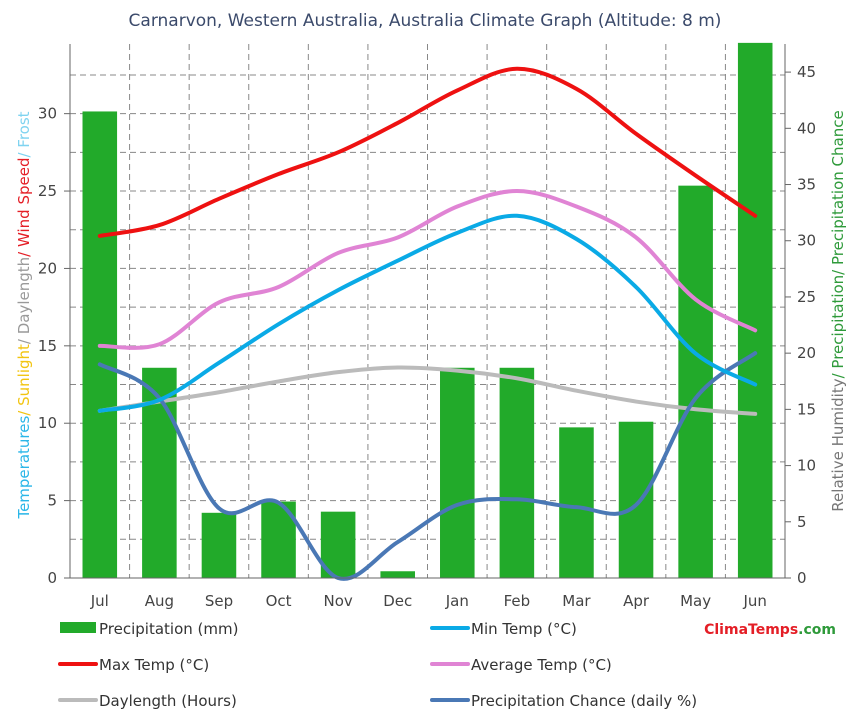  I want to click on left-axis-title-part: / Daylength, so click(24, 300).